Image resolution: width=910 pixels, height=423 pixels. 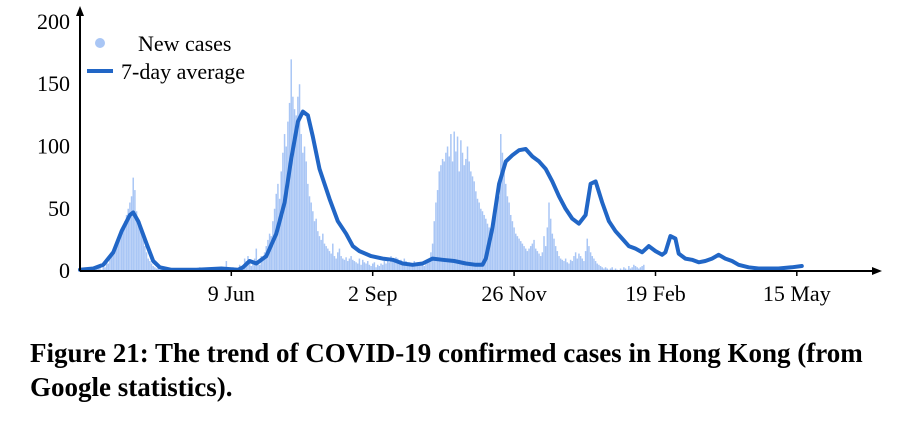 I want to click on y-axis-arrow, so click(x=80, y=11).